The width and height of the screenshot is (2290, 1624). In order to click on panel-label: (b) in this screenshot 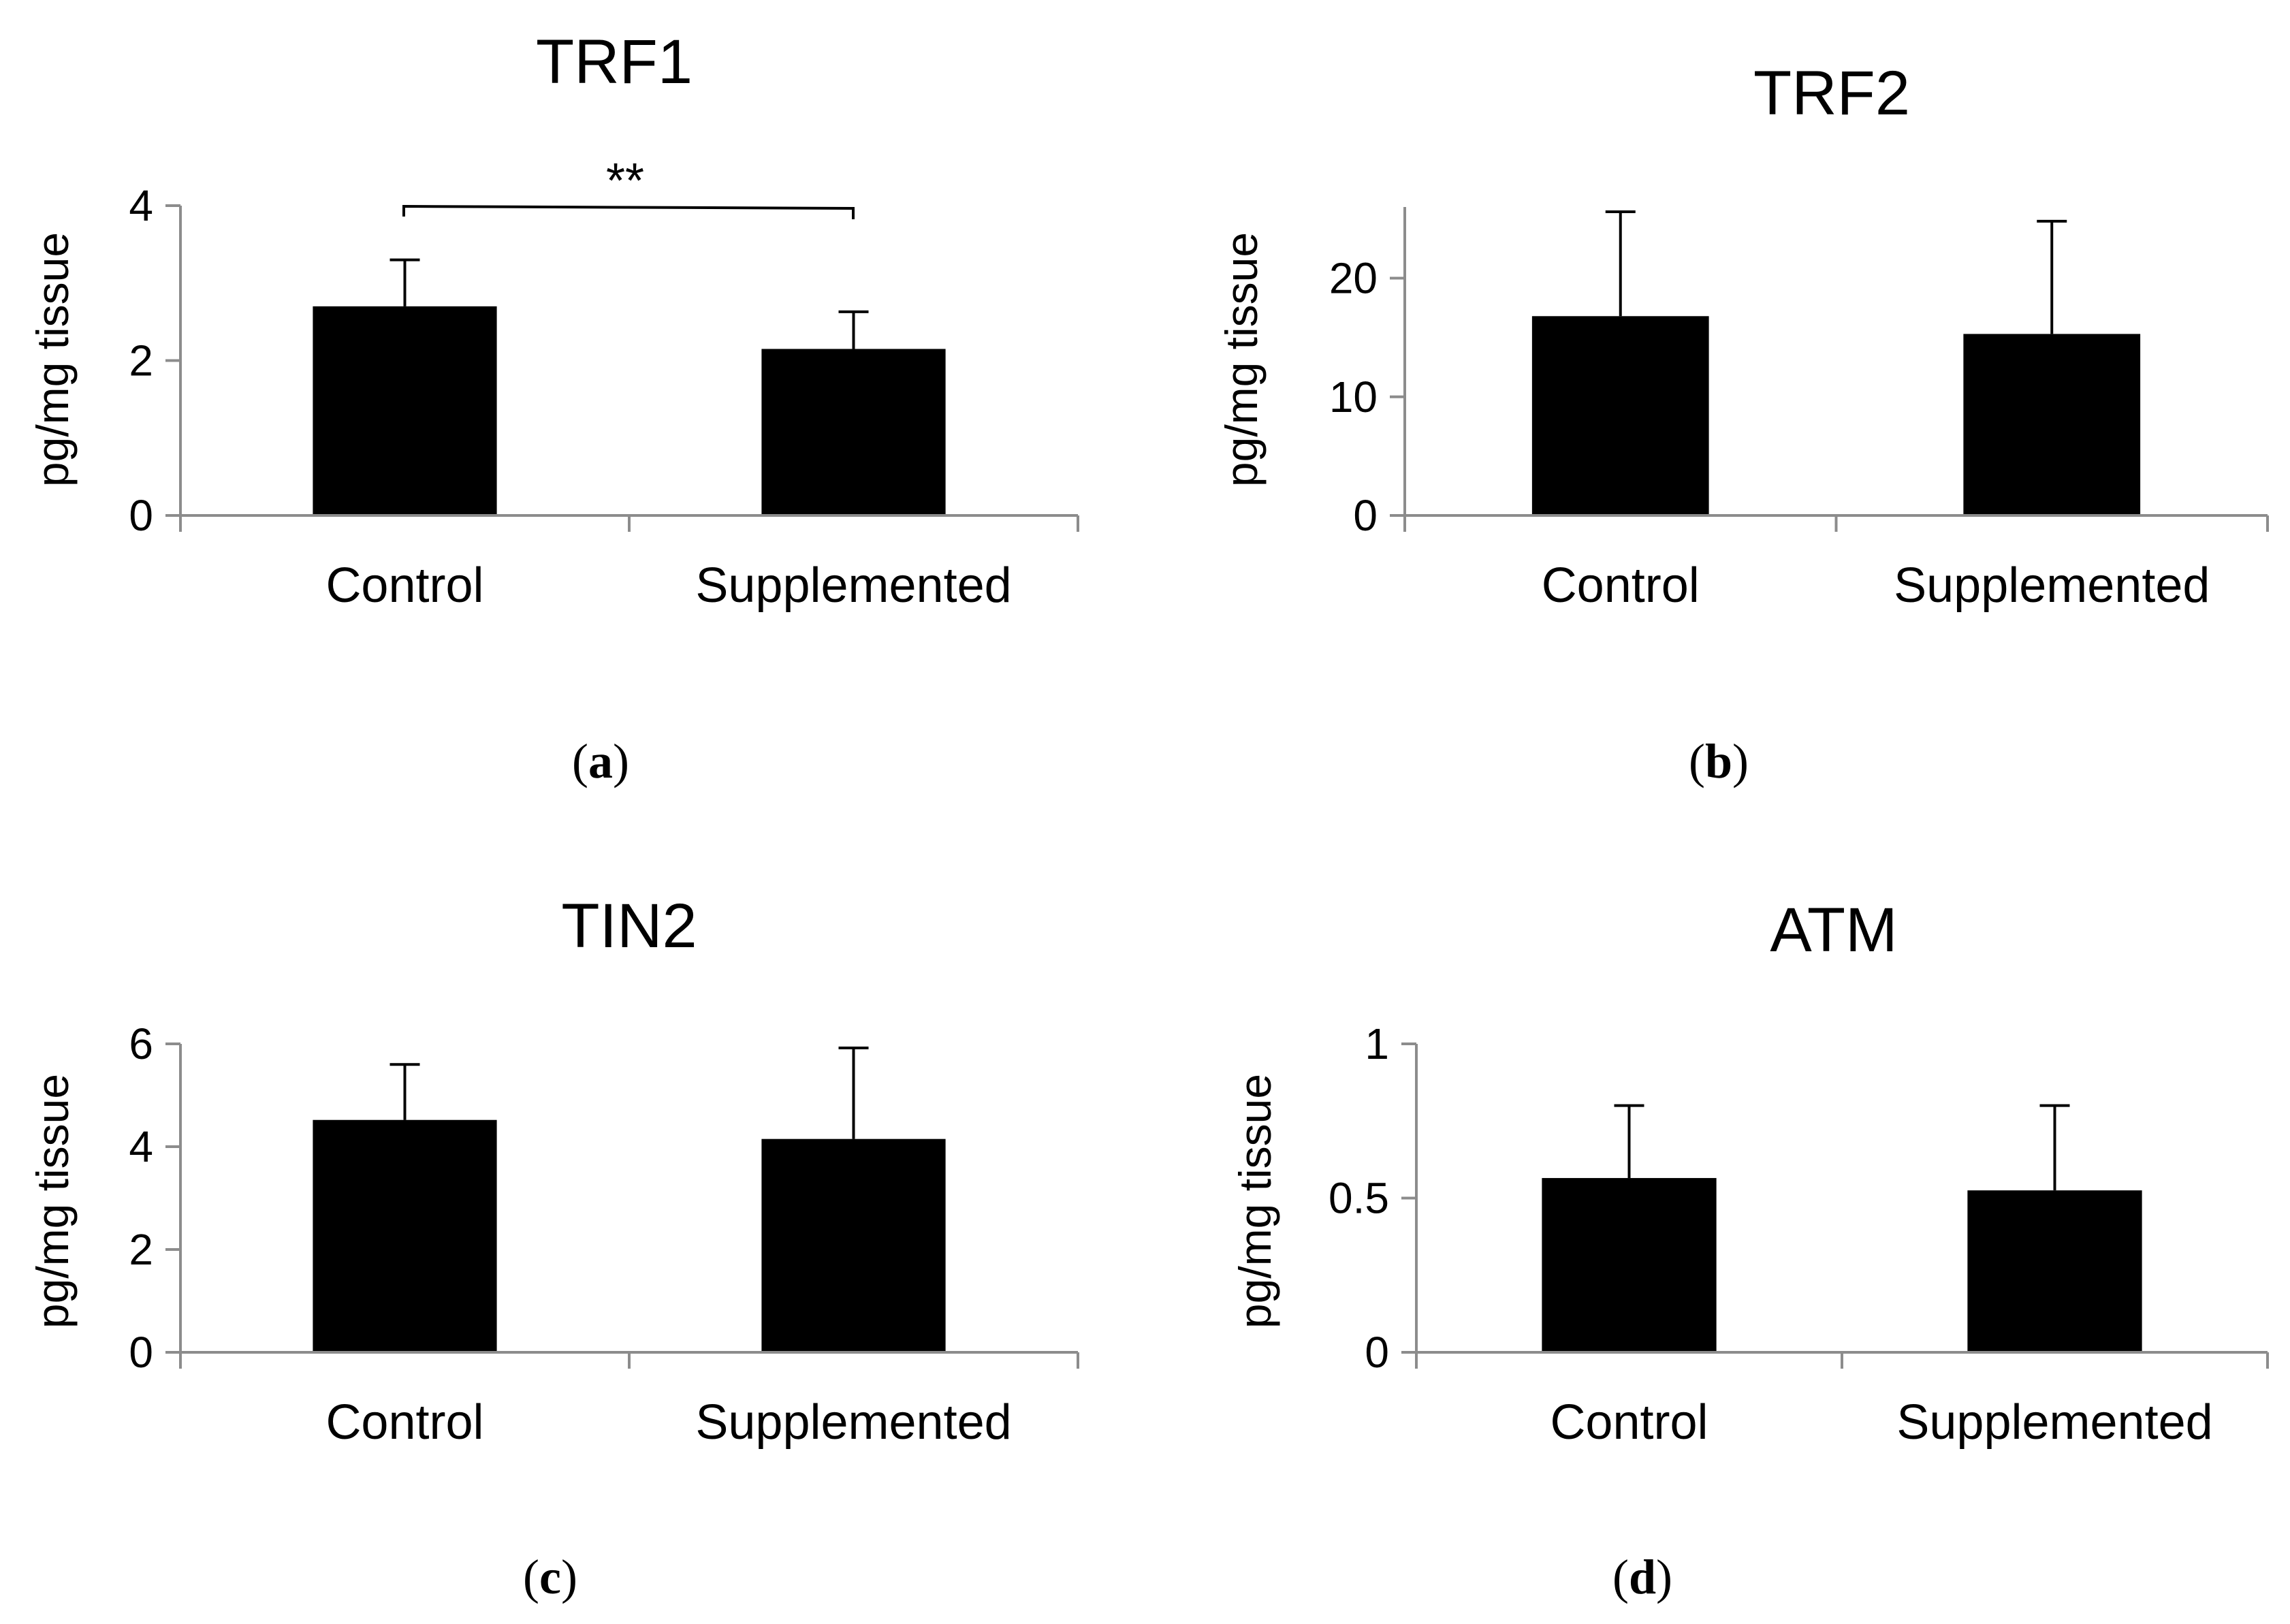, I will do `click(1719, 761)`.